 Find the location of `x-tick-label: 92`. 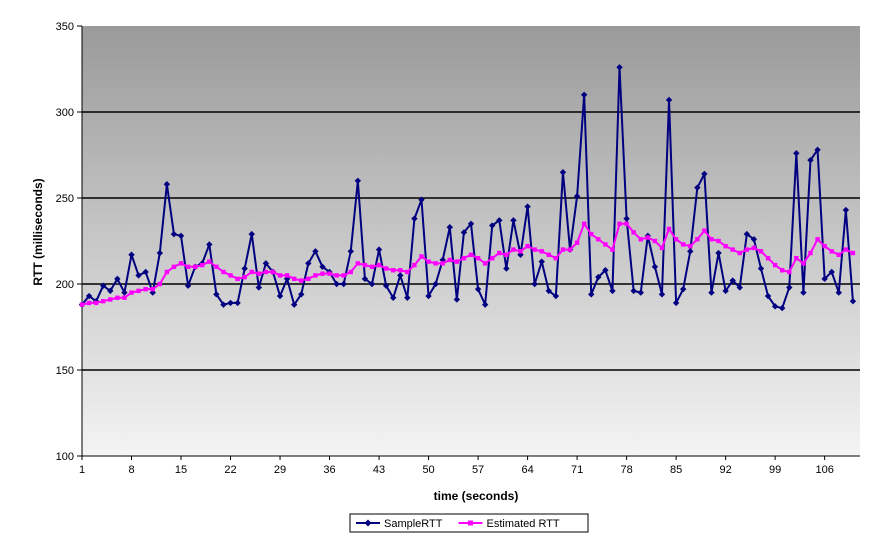

x-tick-label: 92 is located at coordinates (725, 470).